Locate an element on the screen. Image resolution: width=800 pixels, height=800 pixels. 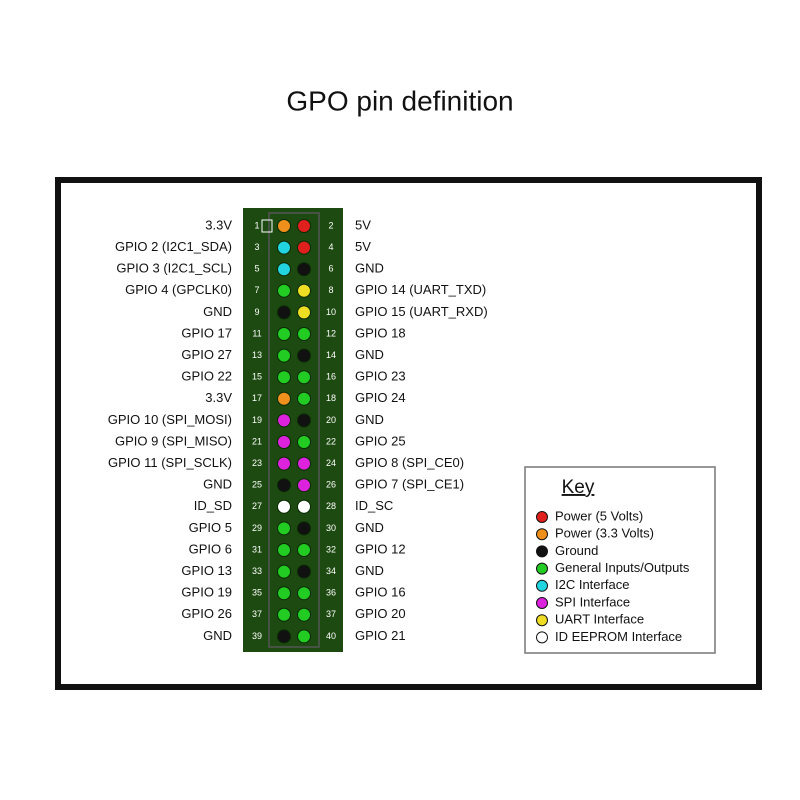
pin-label-right: GPIO 21 is located at coordinates (380, 635).